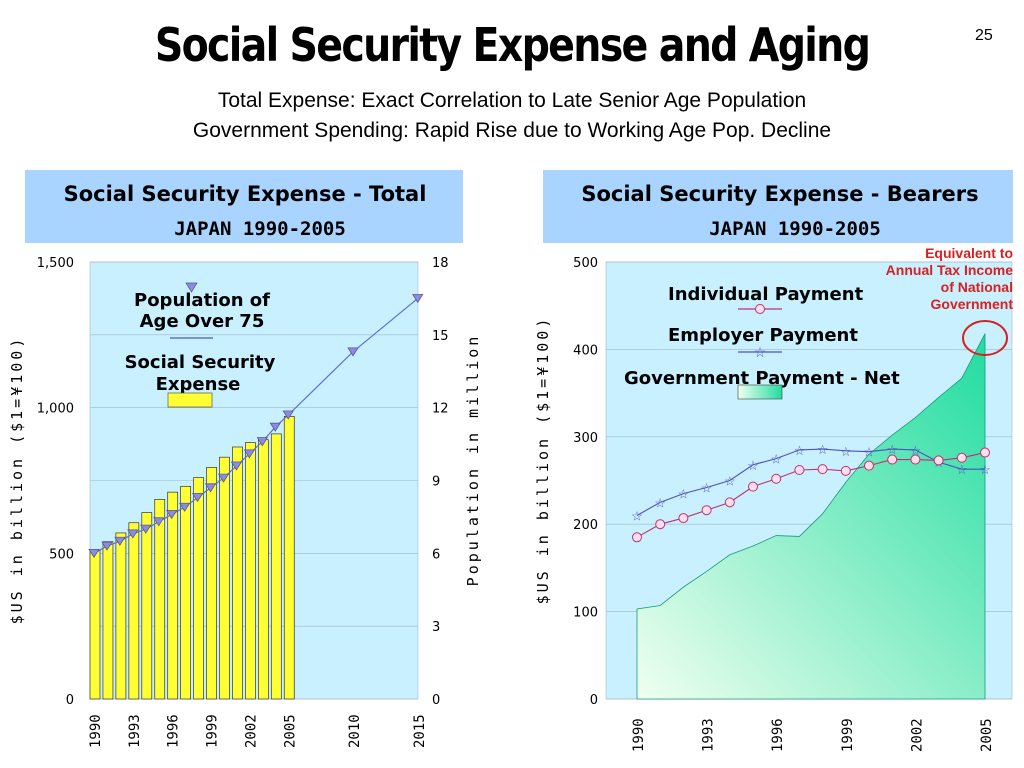 The image size is (1024, 768). Describe the element at coordinates (709, 735) in the screenshot. I see `right-chart-x-tick-label: 1993` at that location.